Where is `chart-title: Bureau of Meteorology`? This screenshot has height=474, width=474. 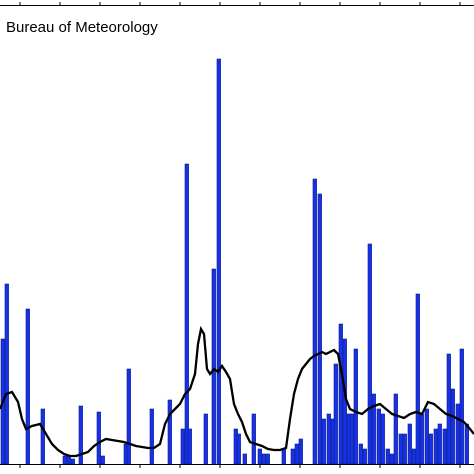 chart-title: Bureau of Meteorology is located at coordinates (82, 27).